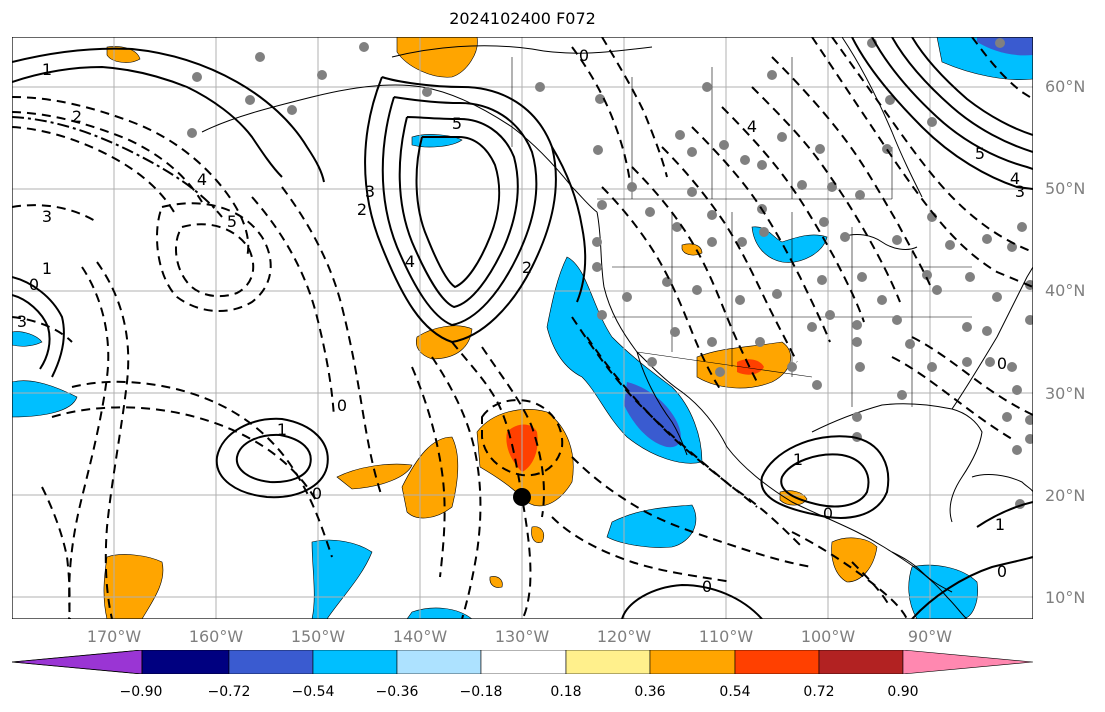 The height and width of the screenshot is (712, 1105). What do you see at coordinates (27, 339) in the screenshot?
I see `shade-negative-west2` at bounding box center [27, 339].